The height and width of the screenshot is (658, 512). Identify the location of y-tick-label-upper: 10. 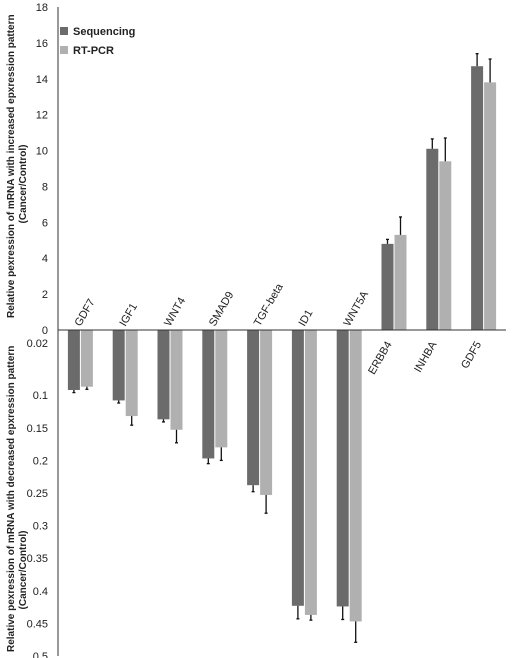
(42, 152).